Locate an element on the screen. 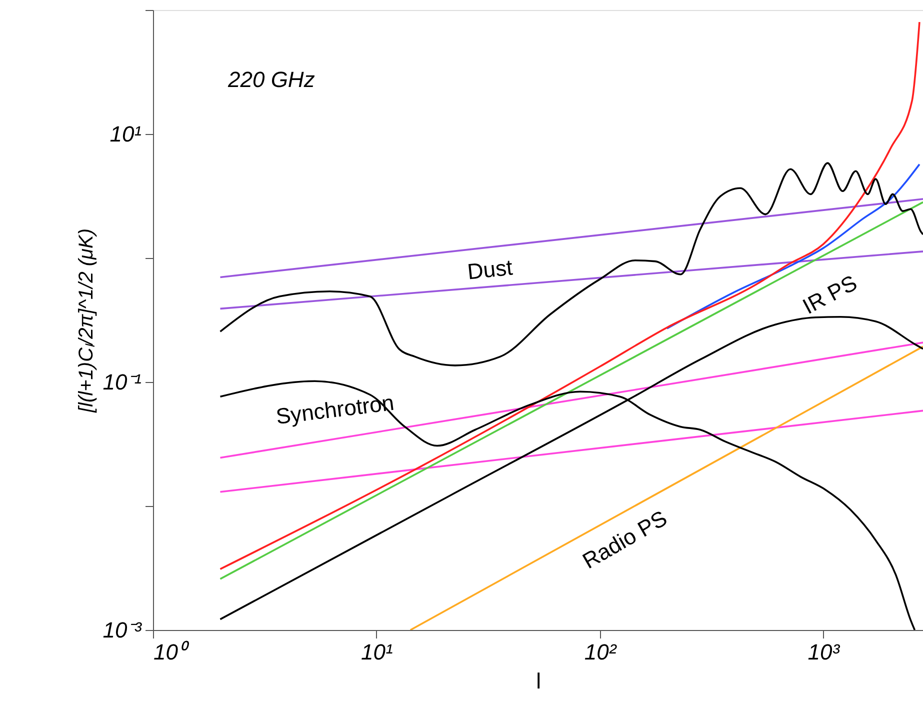 The image size is (923, 713). x-tick-label: 10³ is located at coordinates (824, 652).